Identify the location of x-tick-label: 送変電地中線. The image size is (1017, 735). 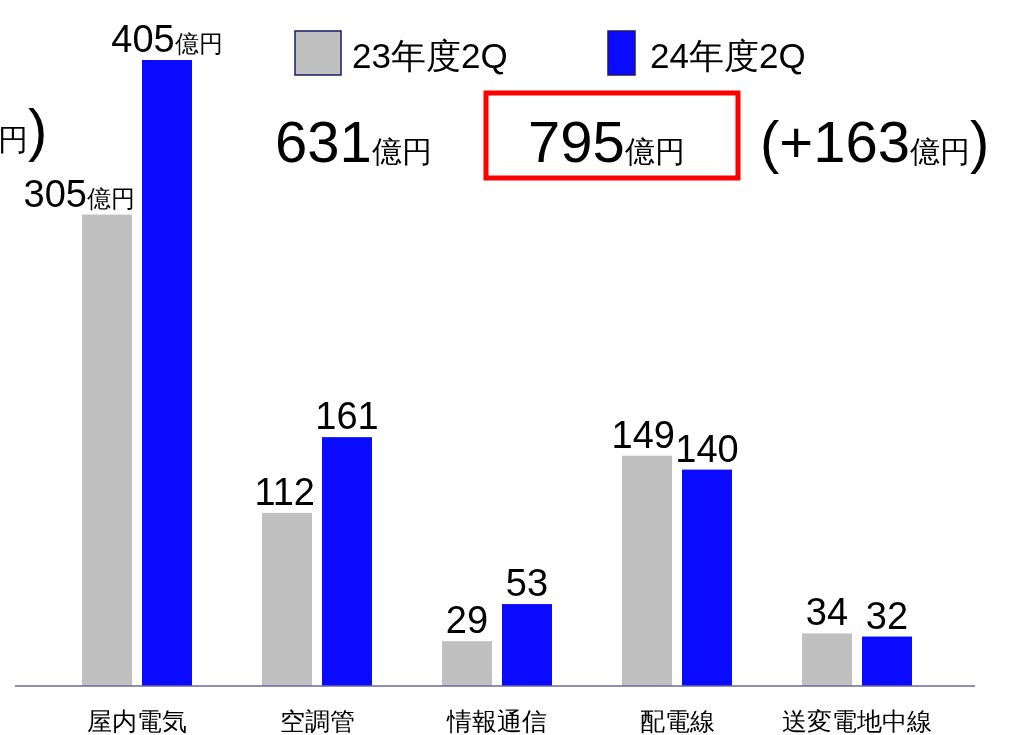
(857, 721).